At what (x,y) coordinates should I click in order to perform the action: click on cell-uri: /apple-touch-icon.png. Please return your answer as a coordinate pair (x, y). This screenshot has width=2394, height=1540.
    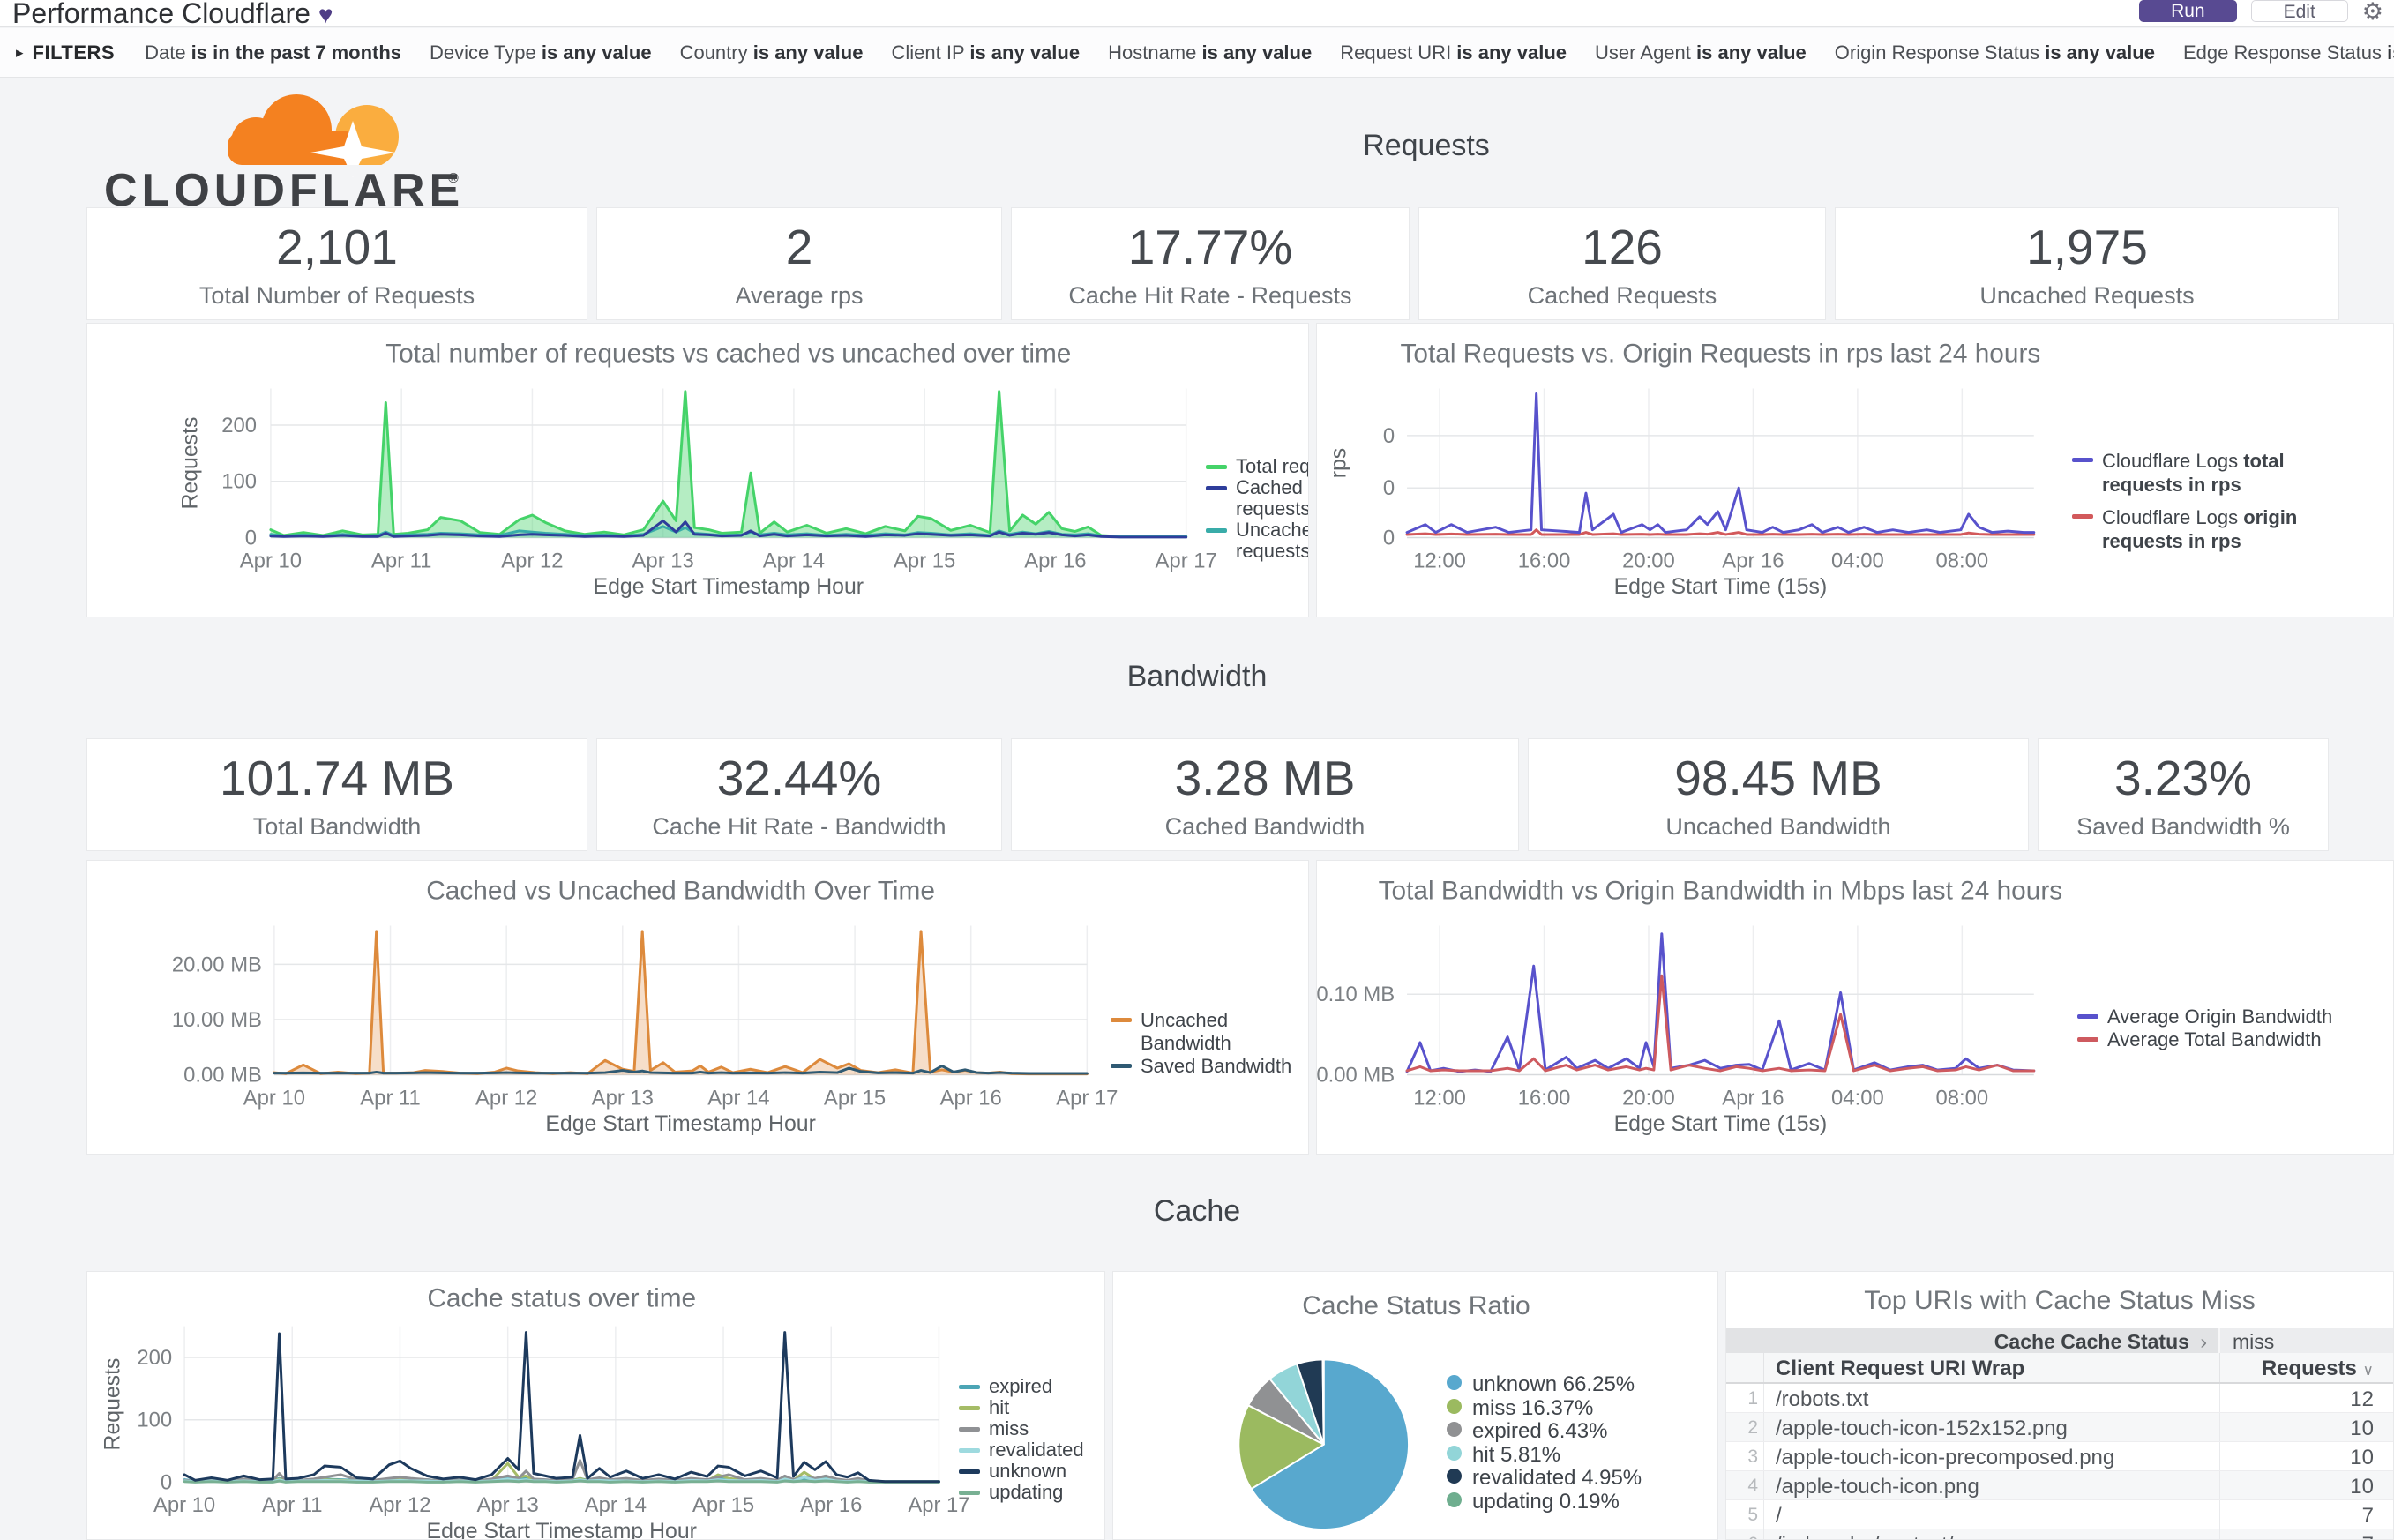
    Looking at the image, I should click on (1878, 1487).